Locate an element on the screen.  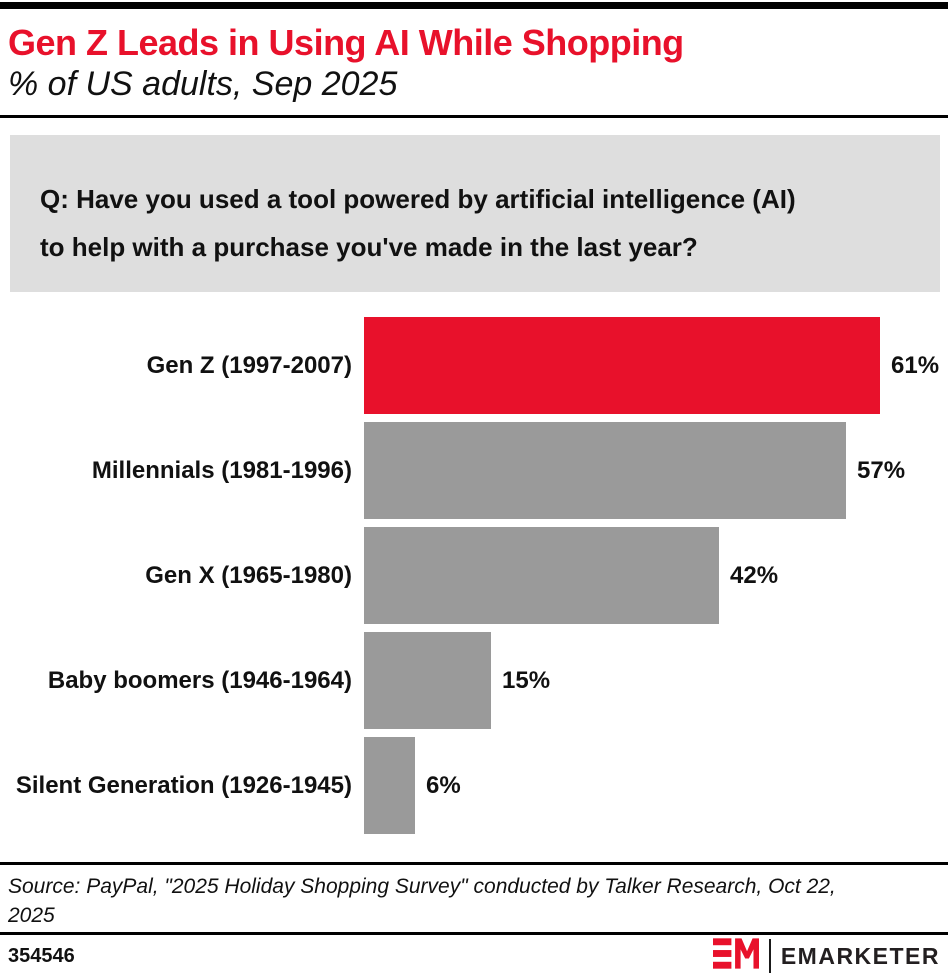
bar-value-label: 42% is located at coordinates (754, 575).